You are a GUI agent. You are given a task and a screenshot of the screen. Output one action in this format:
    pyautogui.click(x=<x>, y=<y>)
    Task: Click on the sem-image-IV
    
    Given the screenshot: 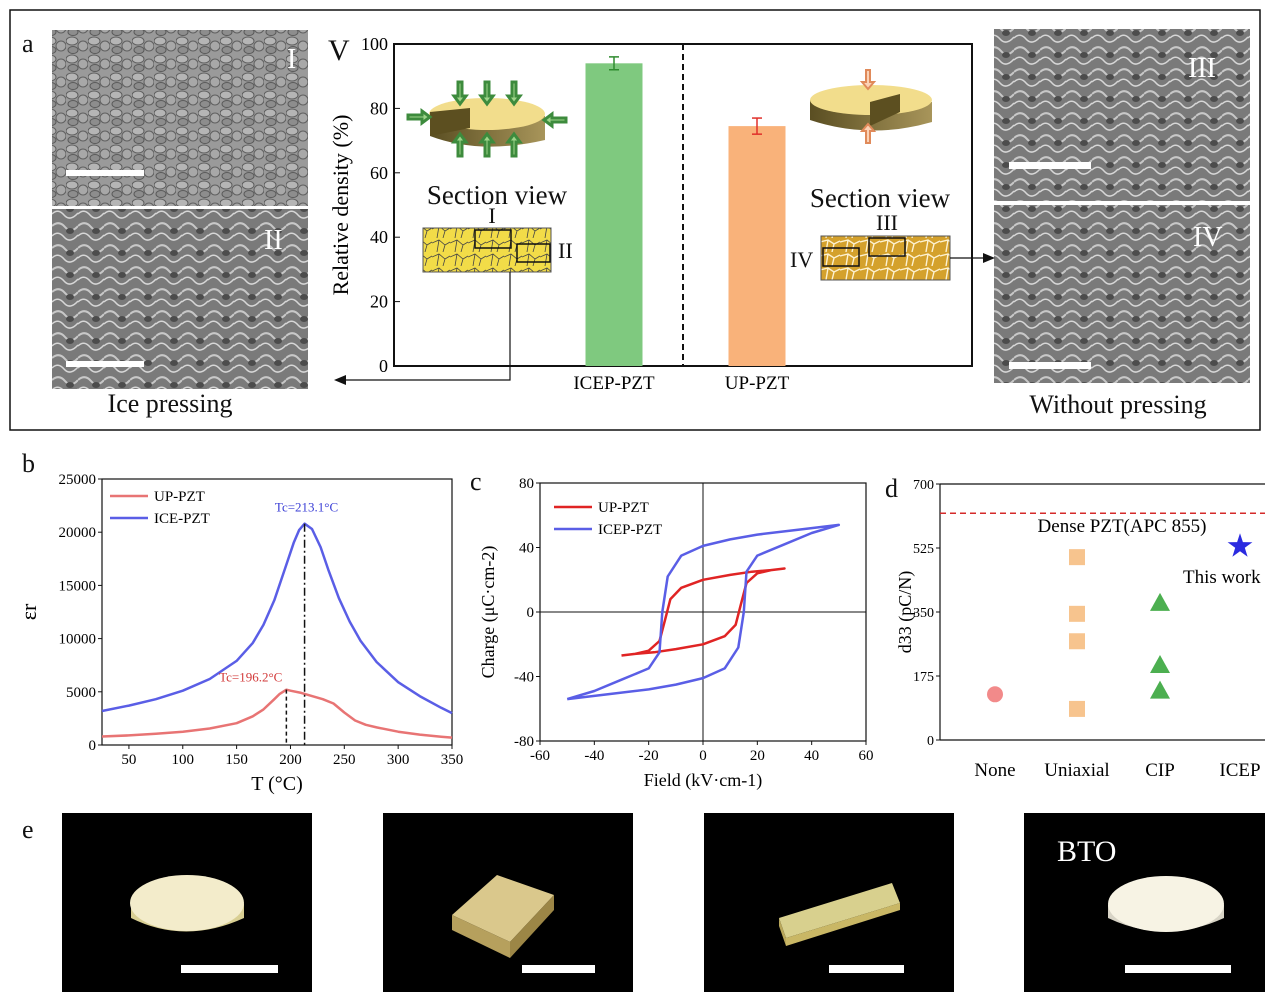 What is the action you would take?
    pyautogui.click(x=1122, y=294)
    